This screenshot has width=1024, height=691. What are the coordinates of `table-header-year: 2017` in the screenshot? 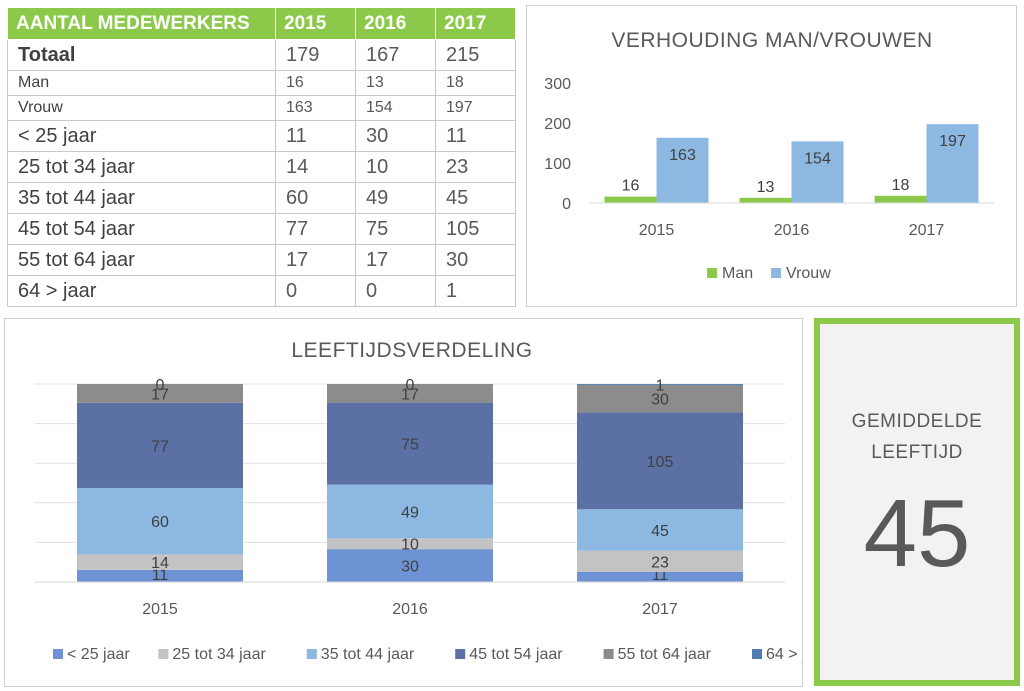 It's located at (475, 23).